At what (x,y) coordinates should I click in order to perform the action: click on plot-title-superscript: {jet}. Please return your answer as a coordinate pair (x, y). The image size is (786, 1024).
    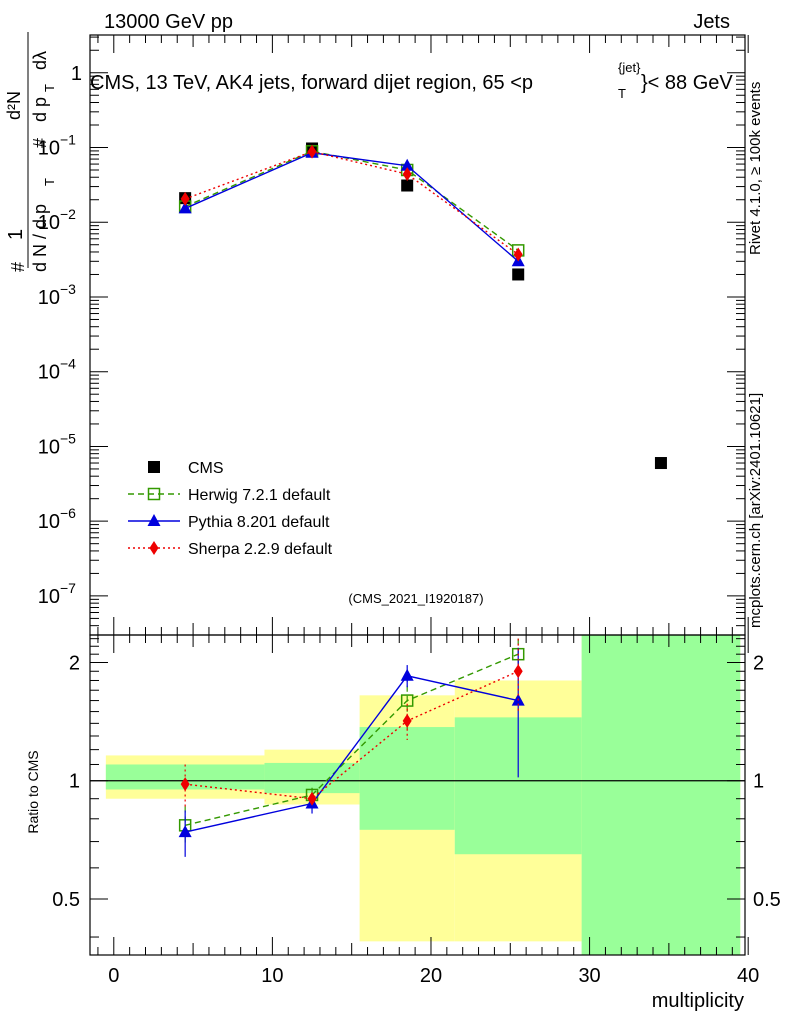
    Looking at the image, I should click on (629, 67).